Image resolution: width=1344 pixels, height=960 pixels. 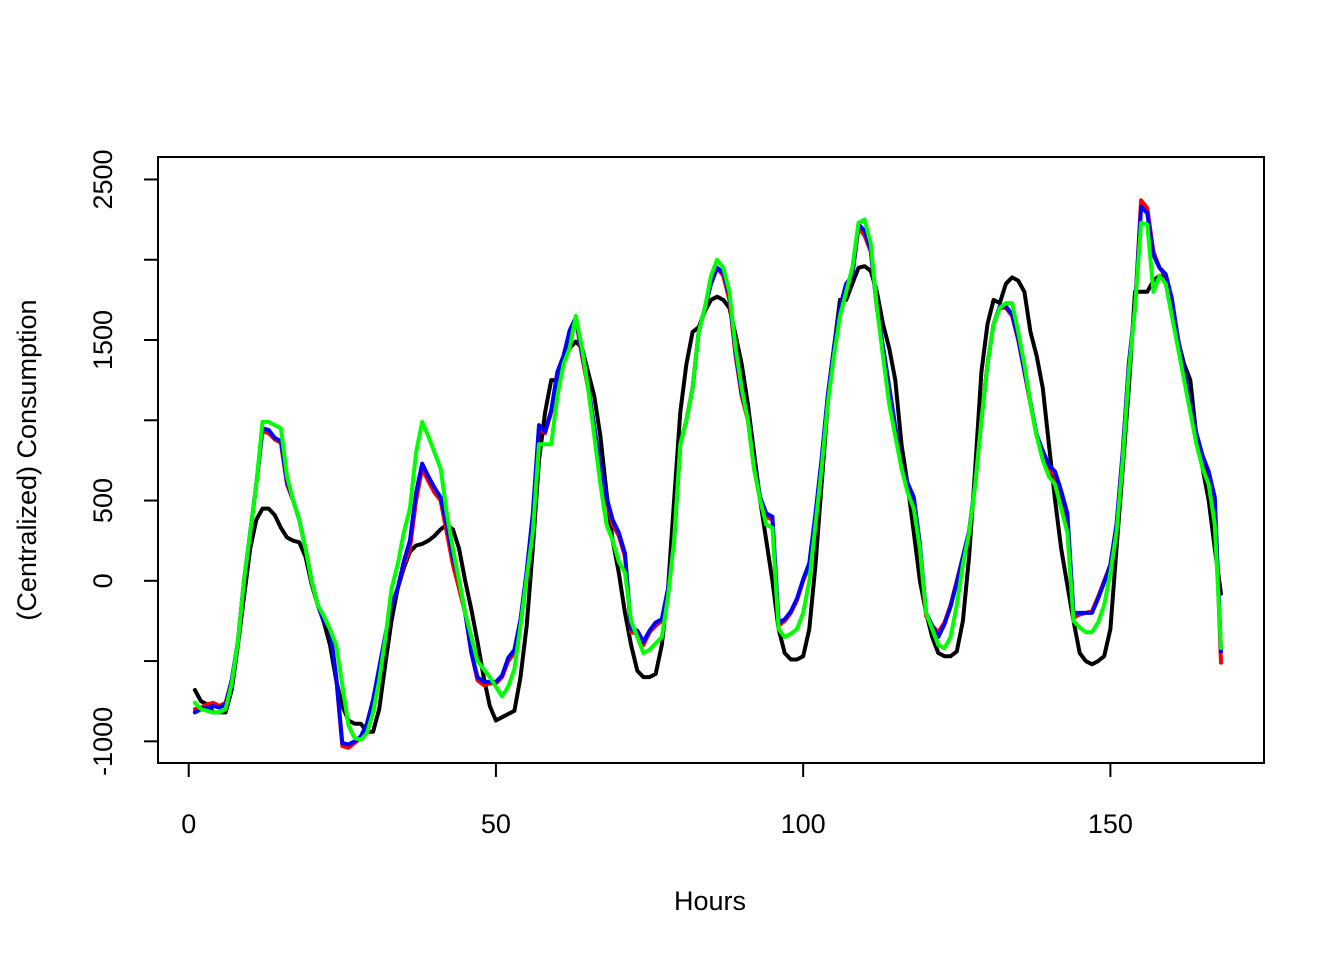 What do you see at coordinates (103, 340) in the screenshot?
I see `y-tick-label: 1500` at bounding box center [103, 340].